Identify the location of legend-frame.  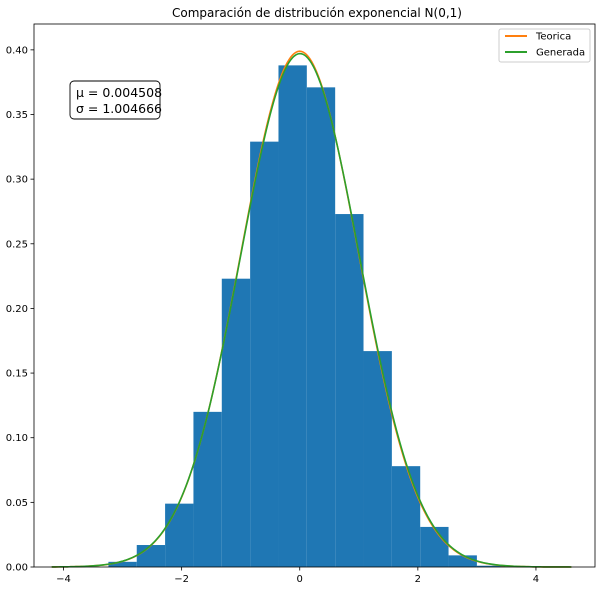
(544, 45).